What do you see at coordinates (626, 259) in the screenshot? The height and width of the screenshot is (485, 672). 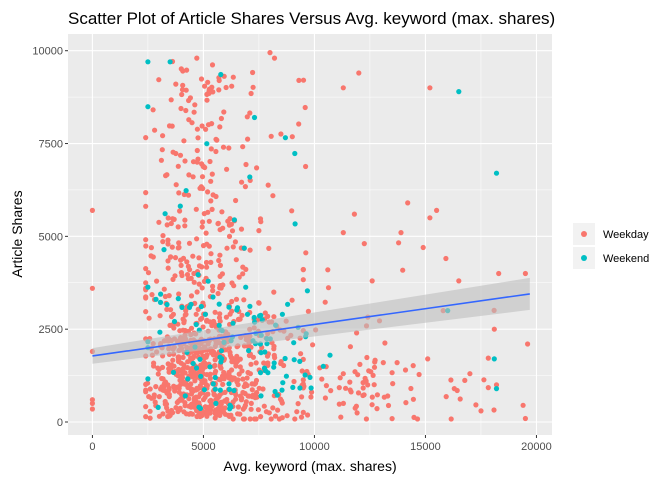 I see `legend-label-weekend: Weekend` at bounding box center [626, 259].